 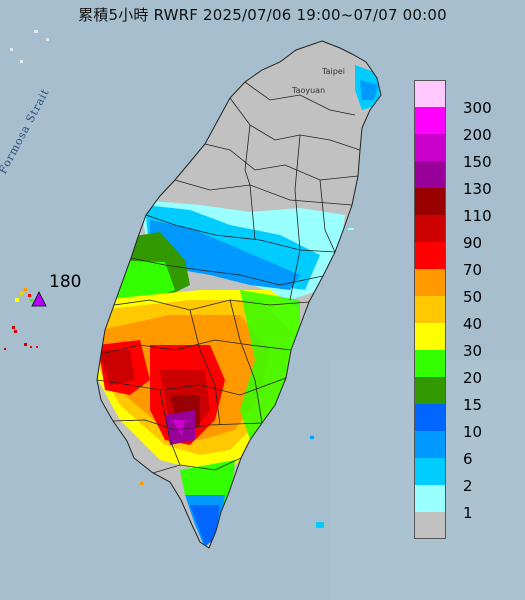 I want to click on legend-label: 6, so click(x=468, y=459).